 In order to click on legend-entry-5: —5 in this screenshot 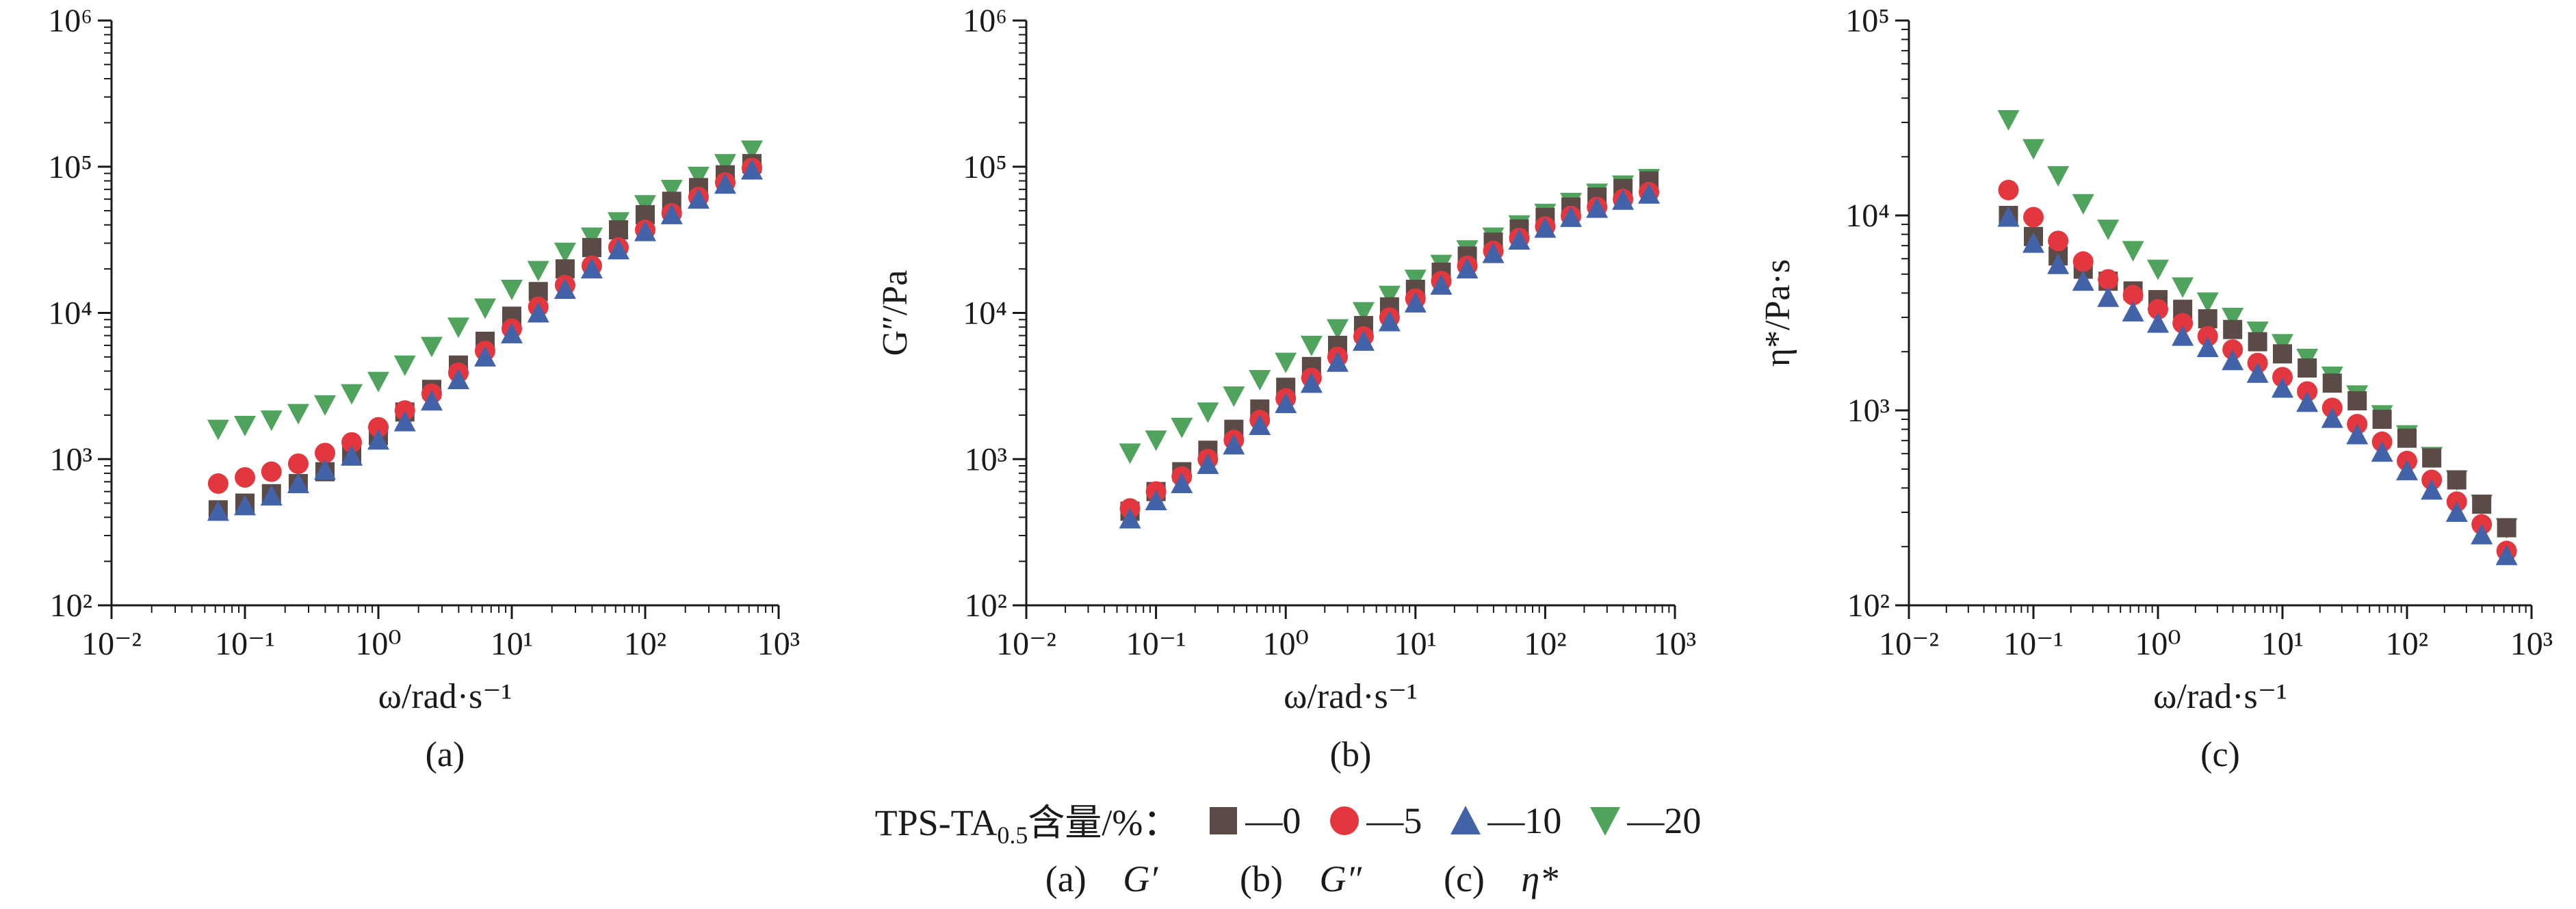, I will do `click(1373, 821)`.